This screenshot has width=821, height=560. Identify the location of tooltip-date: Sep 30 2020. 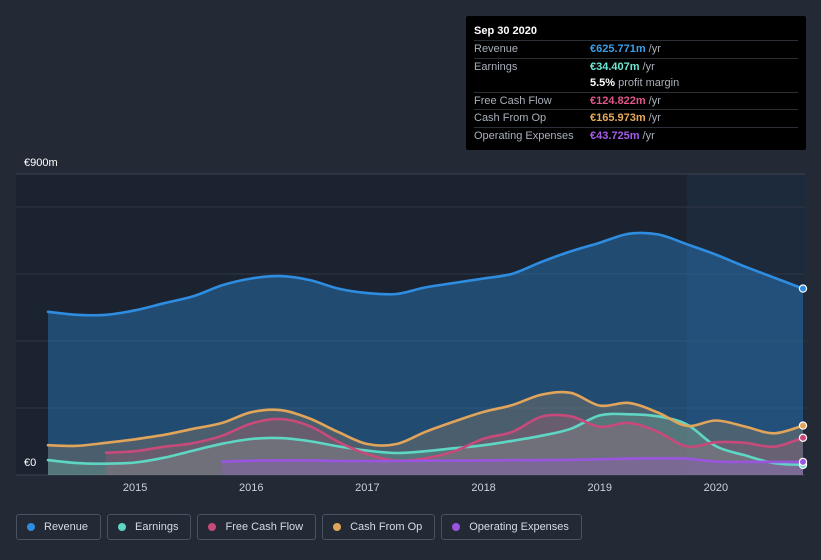
(505, 31).